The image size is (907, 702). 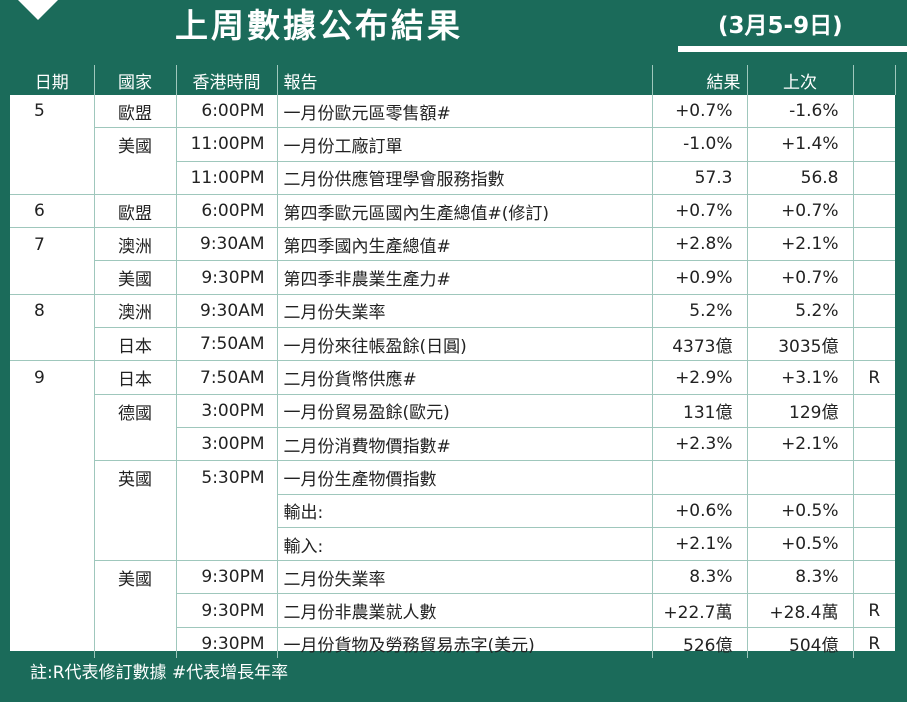 I want to click on cell-time: 3:00PM, so click(x=227, y=444).